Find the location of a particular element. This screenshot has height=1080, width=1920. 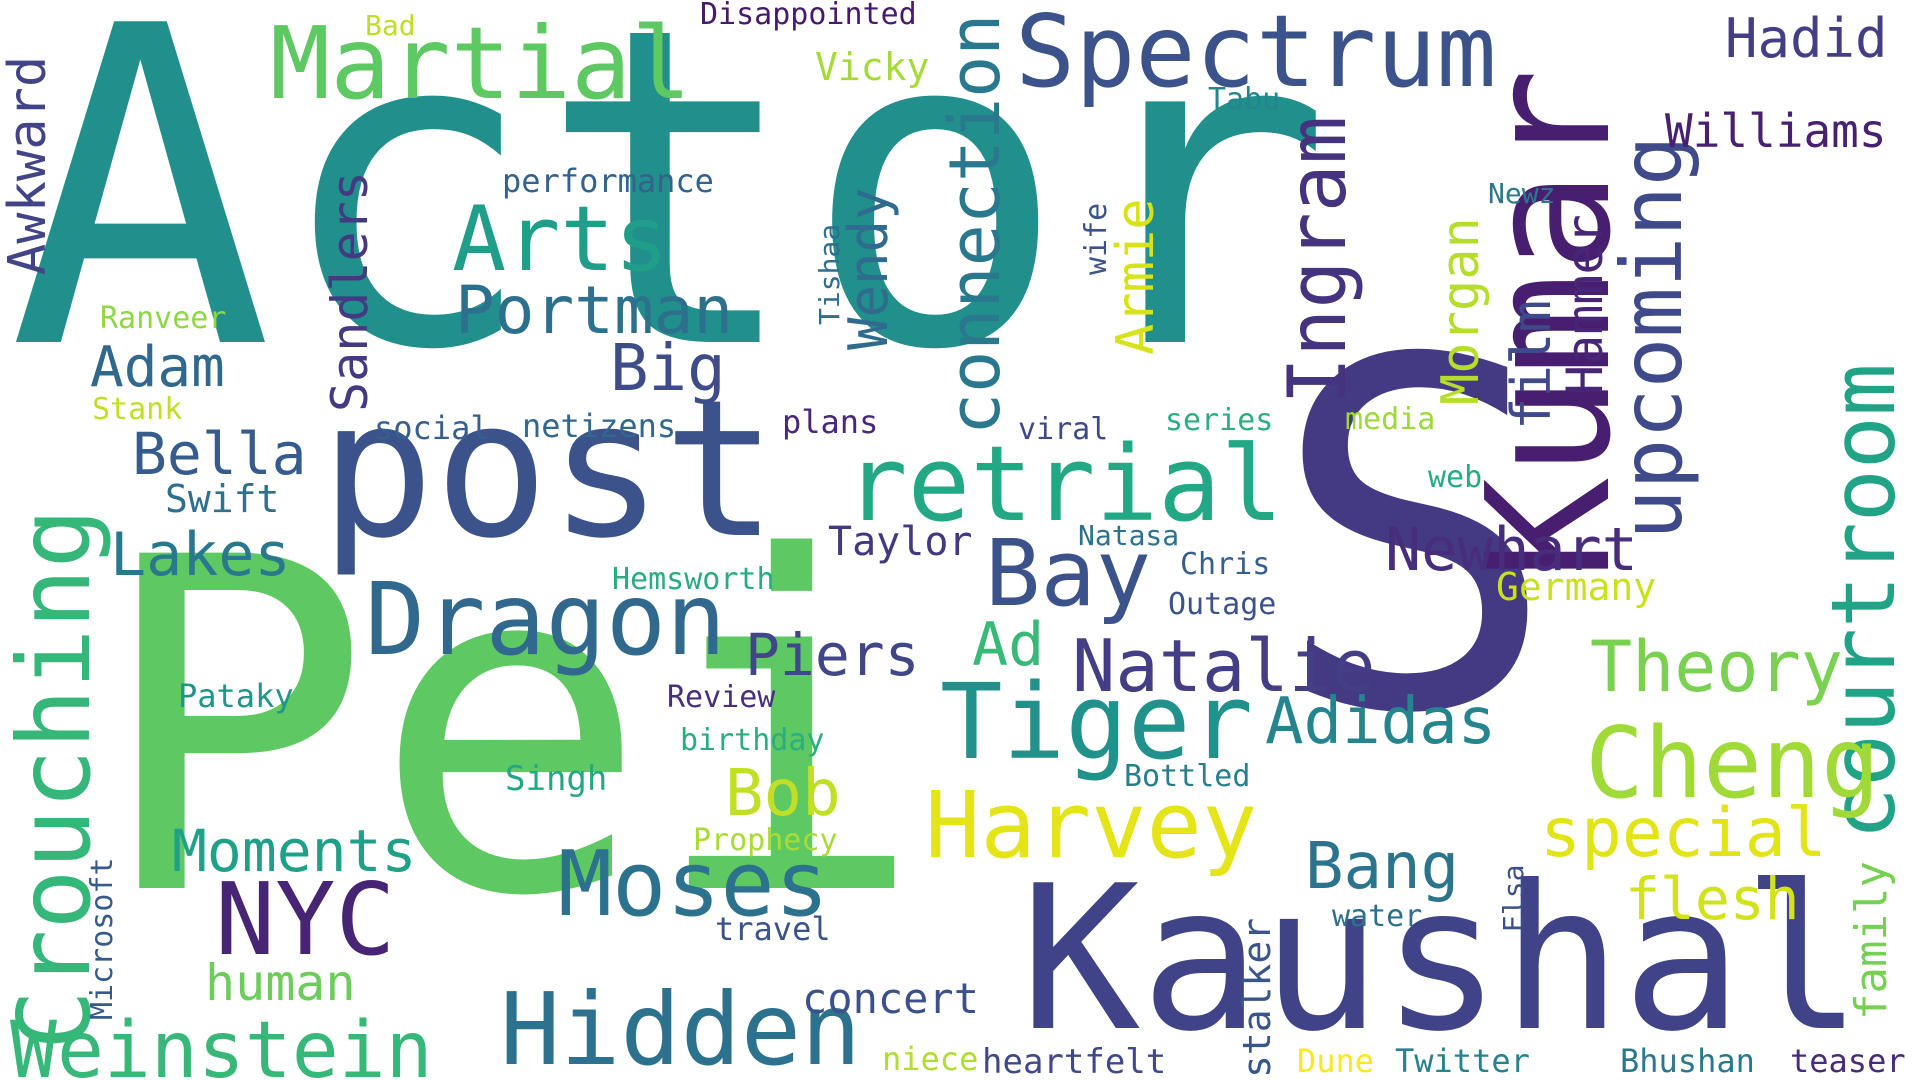

word-tabu: Tabu is located at coordinates (1244, 99).